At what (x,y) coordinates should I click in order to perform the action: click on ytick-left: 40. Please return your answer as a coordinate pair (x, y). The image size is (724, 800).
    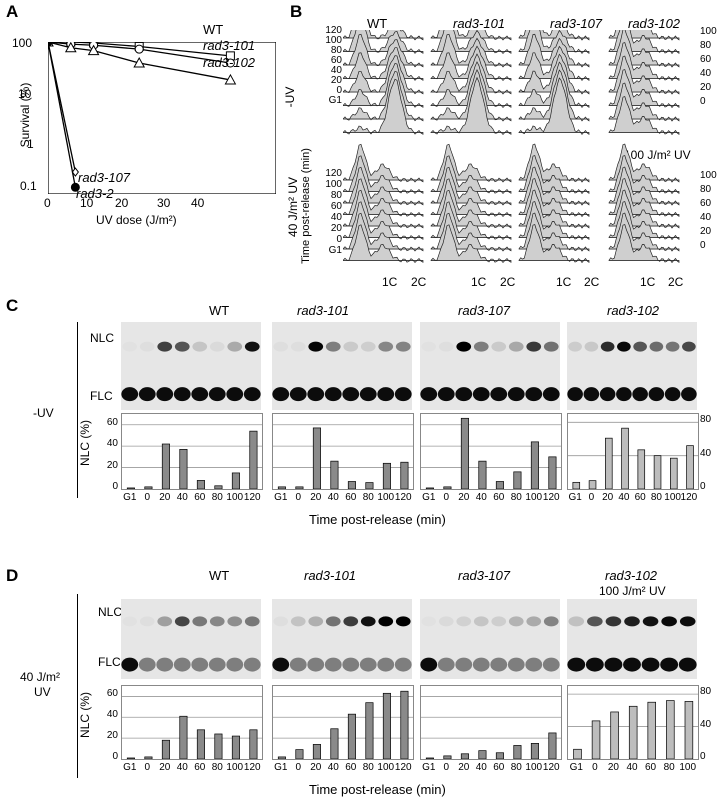
    Looking at the image, I should click on (112, 715).